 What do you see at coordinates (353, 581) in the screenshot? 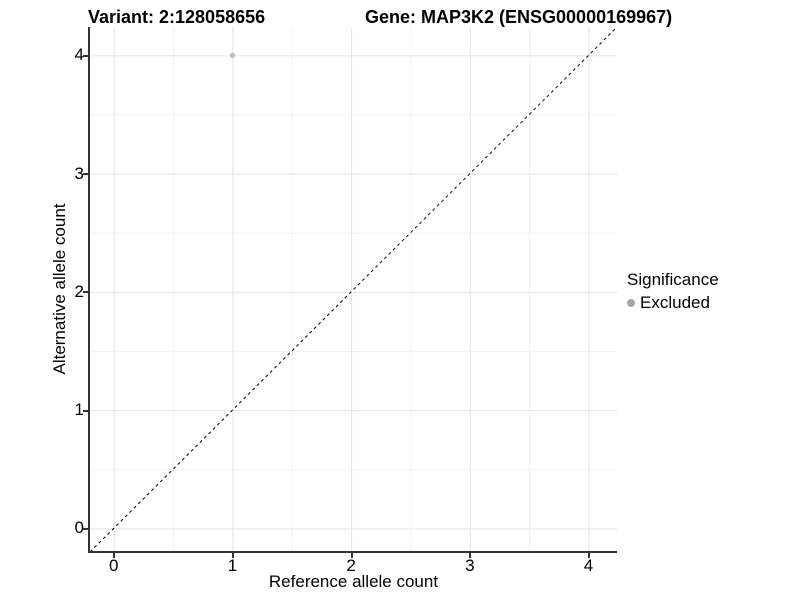
I see `x-axis-title: Reference allele count` at bounding box center [353, 581].